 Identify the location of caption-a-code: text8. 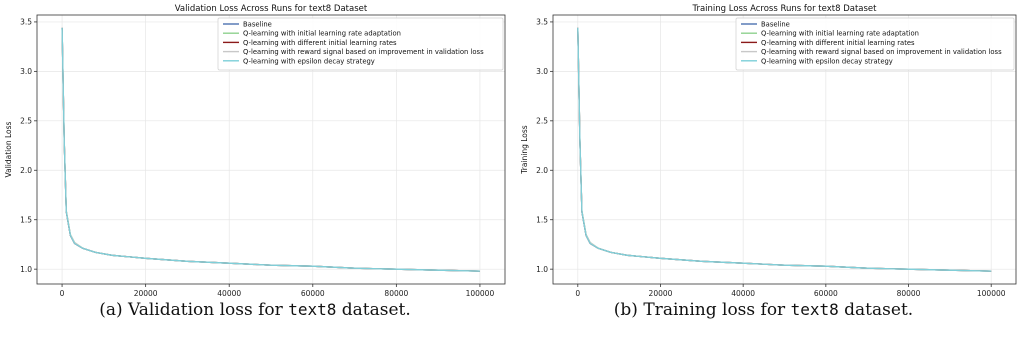
(312, 309).